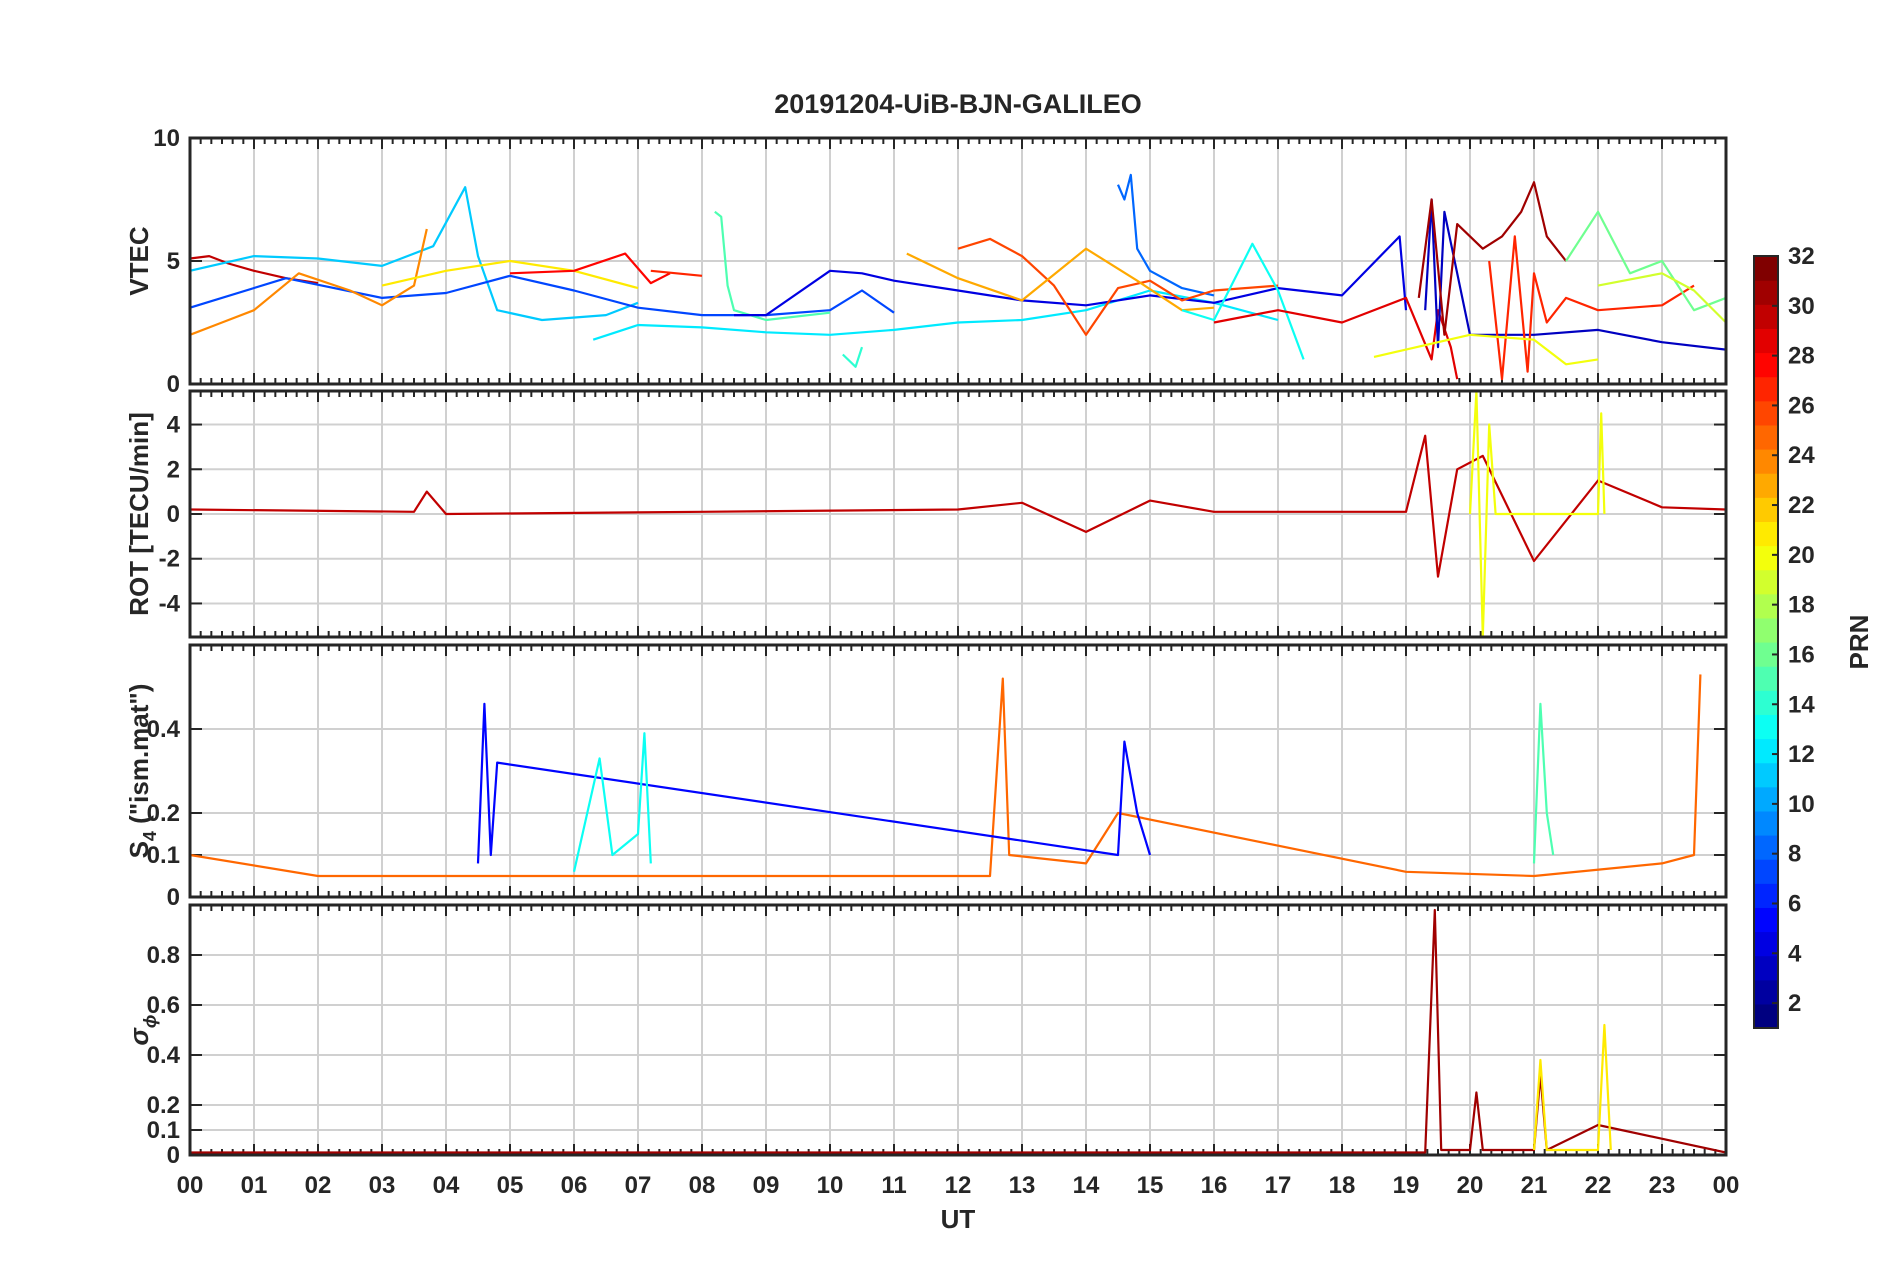 The height and width of the screenshot is (1272, 1902). What do you see at coordinates (1801, 405) in the screenshot?
I see `colorbar-tick-label: 26` at bounding box center [1801, 405].